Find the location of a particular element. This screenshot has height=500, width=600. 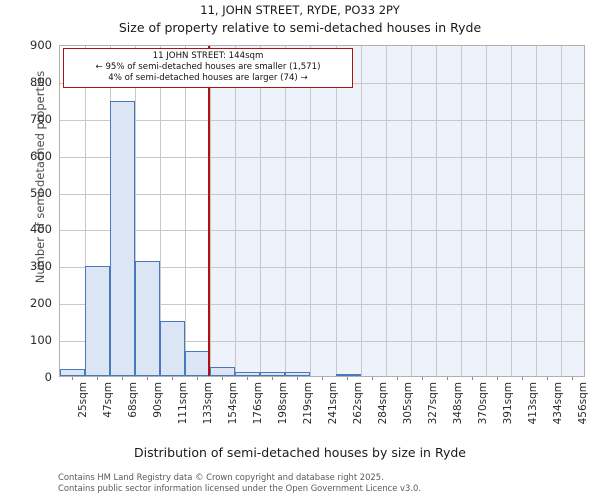

x-tick-label: 413sqm is located at coordinates (533, 403).